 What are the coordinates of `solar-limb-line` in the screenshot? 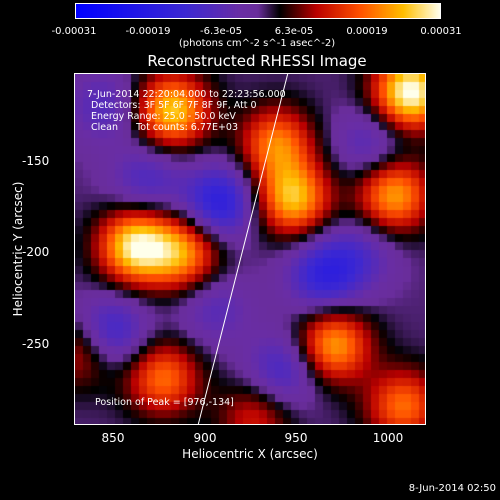 It's located at (243, 249).